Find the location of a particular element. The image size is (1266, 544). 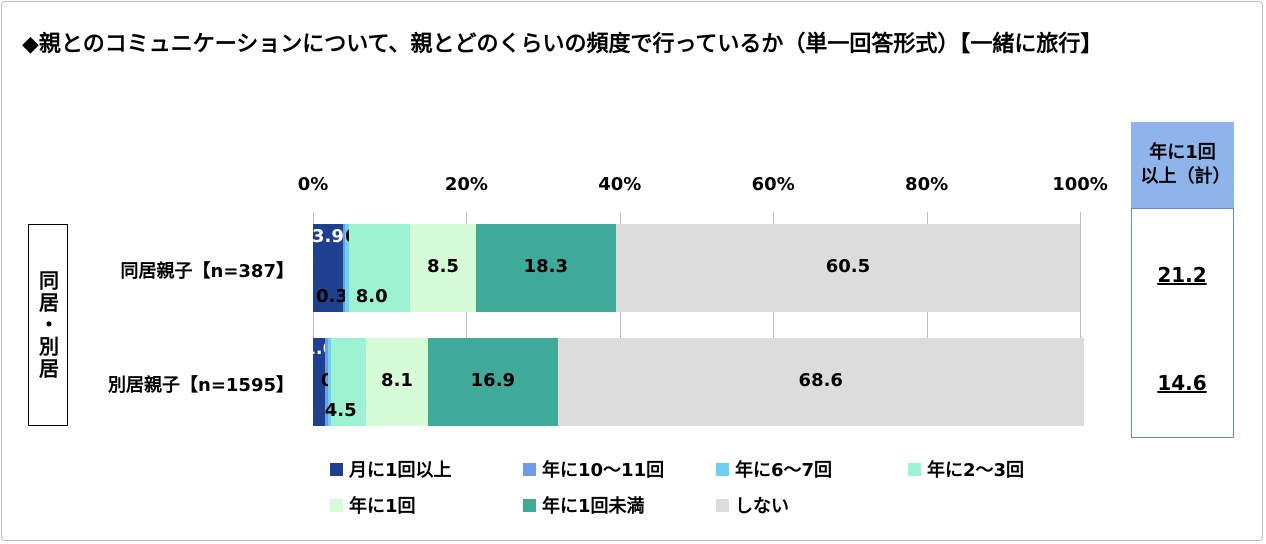

data-label: 68.6 is located at coordinates (820, 380).